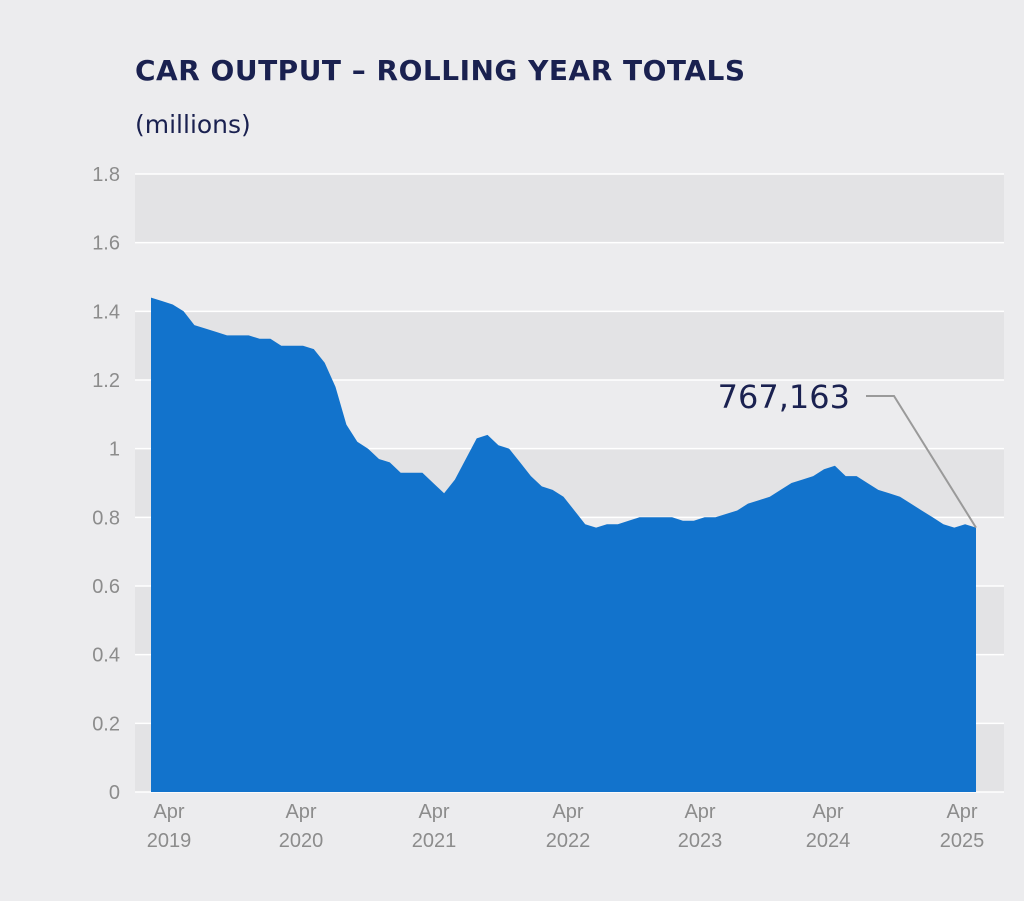 This screenshot has width=1024, height=901. Describe the element at coordinates (106, 587) in the screenshot. I see `y-tick-label: 0.6` at that location.